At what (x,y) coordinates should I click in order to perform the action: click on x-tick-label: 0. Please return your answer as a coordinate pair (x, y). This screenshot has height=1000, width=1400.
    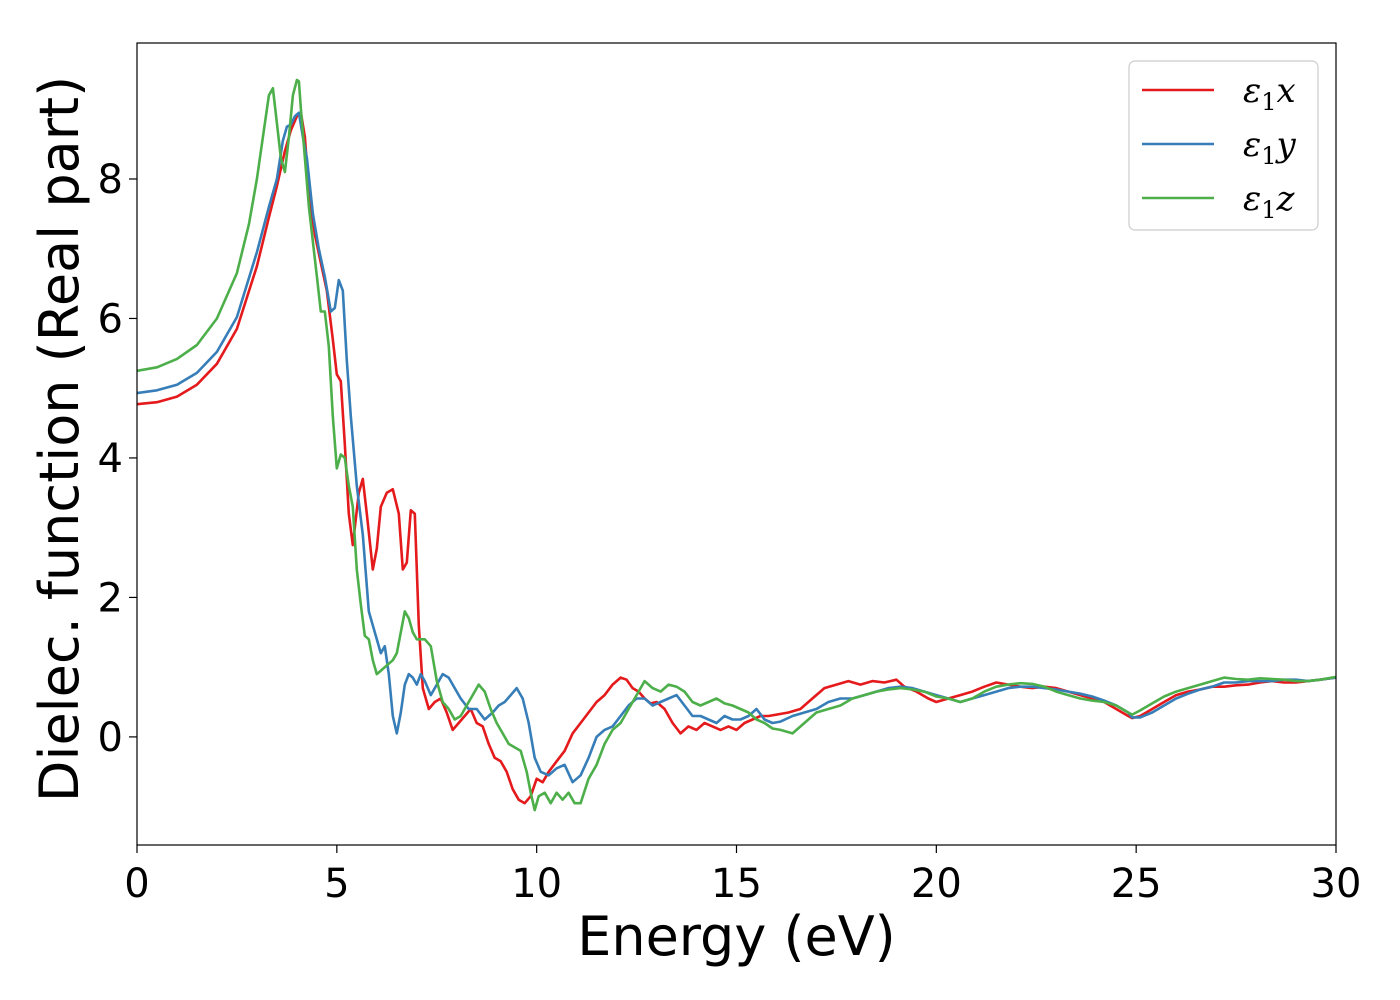
    Looking at the image, I should click on (136, 884).